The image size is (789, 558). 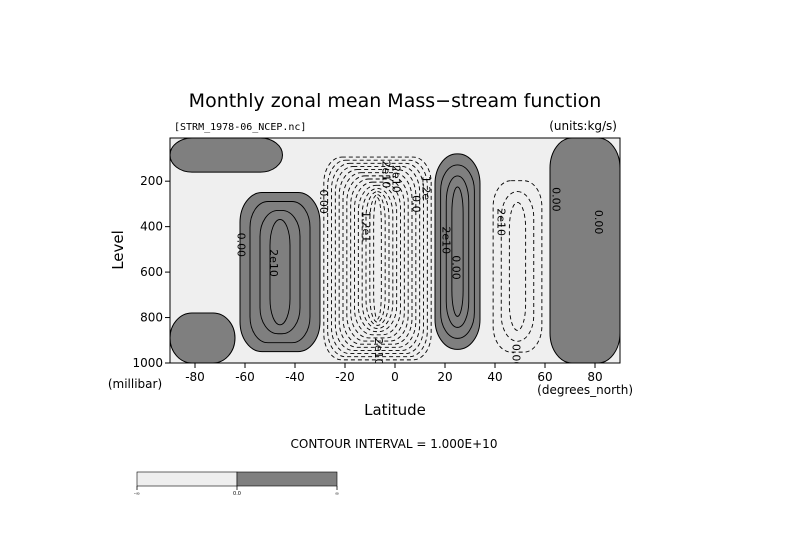 I want to click on contour-label-14: 0.00, so click(x=516, y=356).